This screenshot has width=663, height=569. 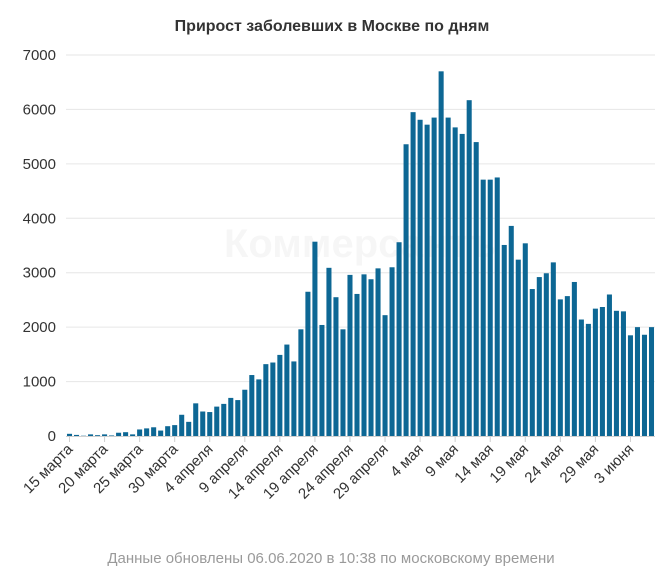 I want to click on y-tick-label-1000: 1000, so click(x=39, y=382).